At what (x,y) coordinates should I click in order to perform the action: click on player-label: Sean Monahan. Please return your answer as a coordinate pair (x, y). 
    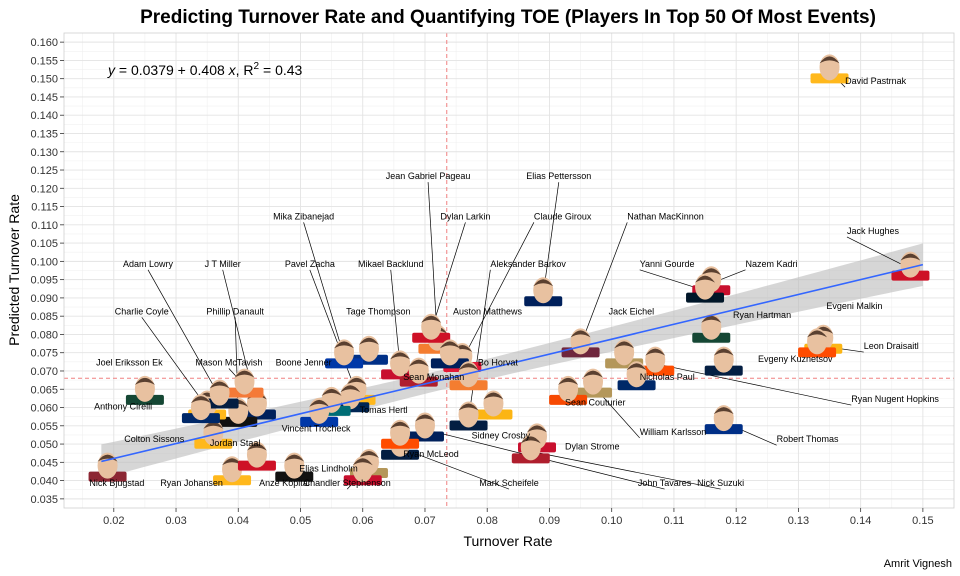
    Looking at the image, I should click on (433, 377).